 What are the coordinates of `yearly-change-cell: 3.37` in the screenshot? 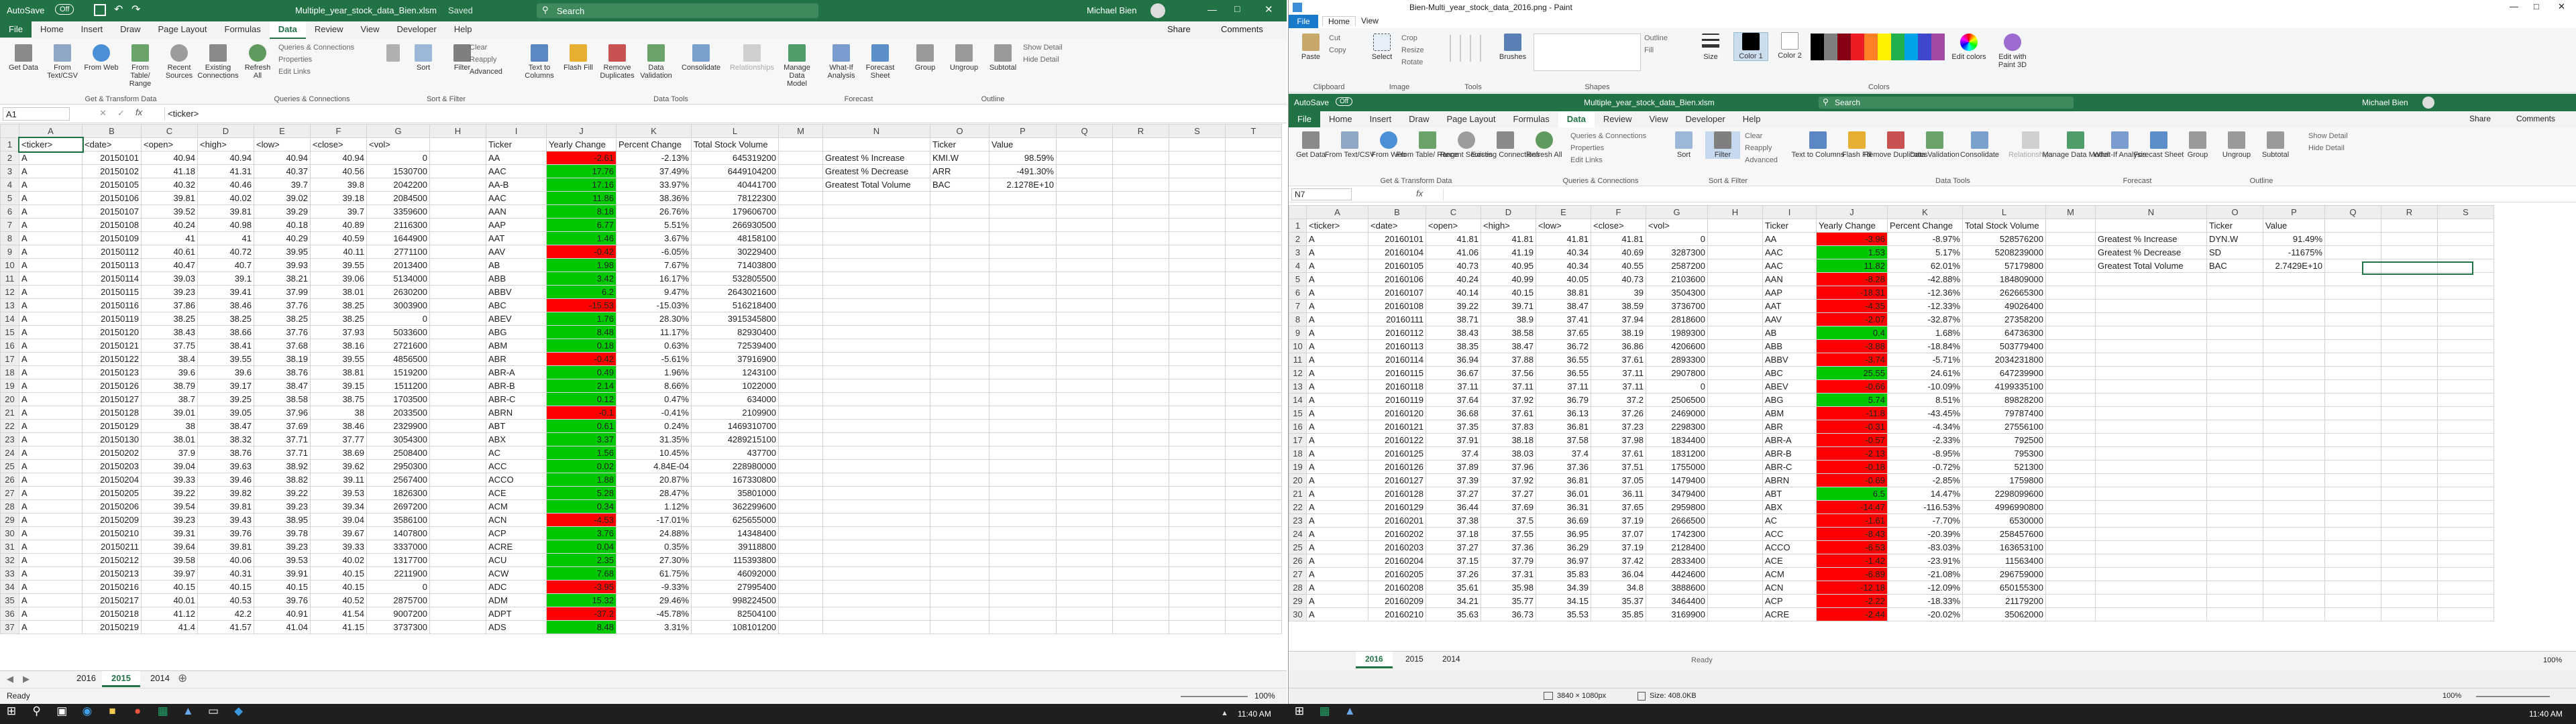 It's located at (581, 439).